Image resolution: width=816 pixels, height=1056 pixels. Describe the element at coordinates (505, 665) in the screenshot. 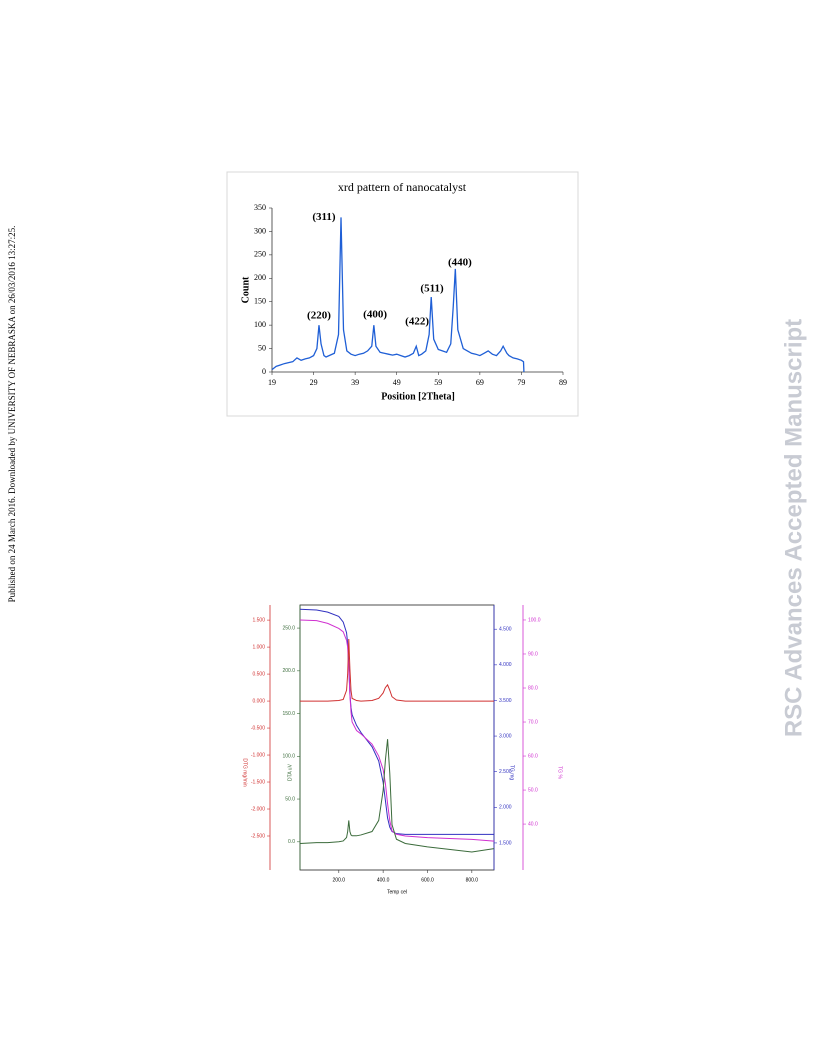

I see `y-tick-label: 4.000` at that location.